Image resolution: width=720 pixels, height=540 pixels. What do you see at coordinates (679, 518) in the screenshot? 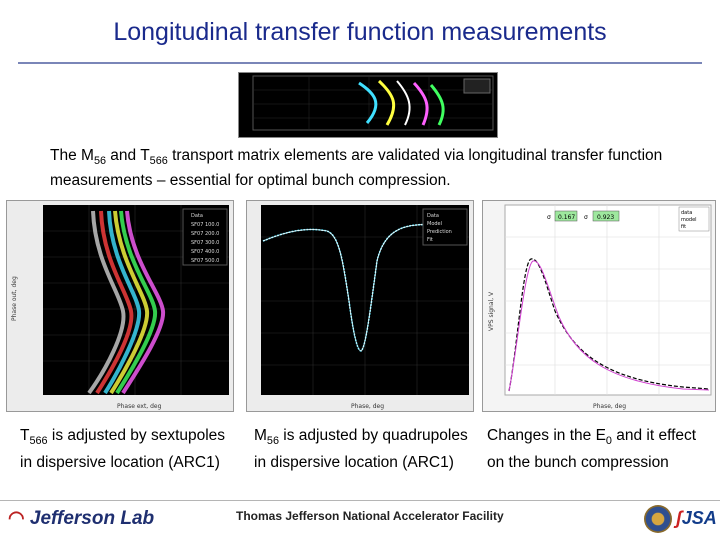
I see `jsa-swoosh-icon: ʃ` at bounding box center [679, 518].